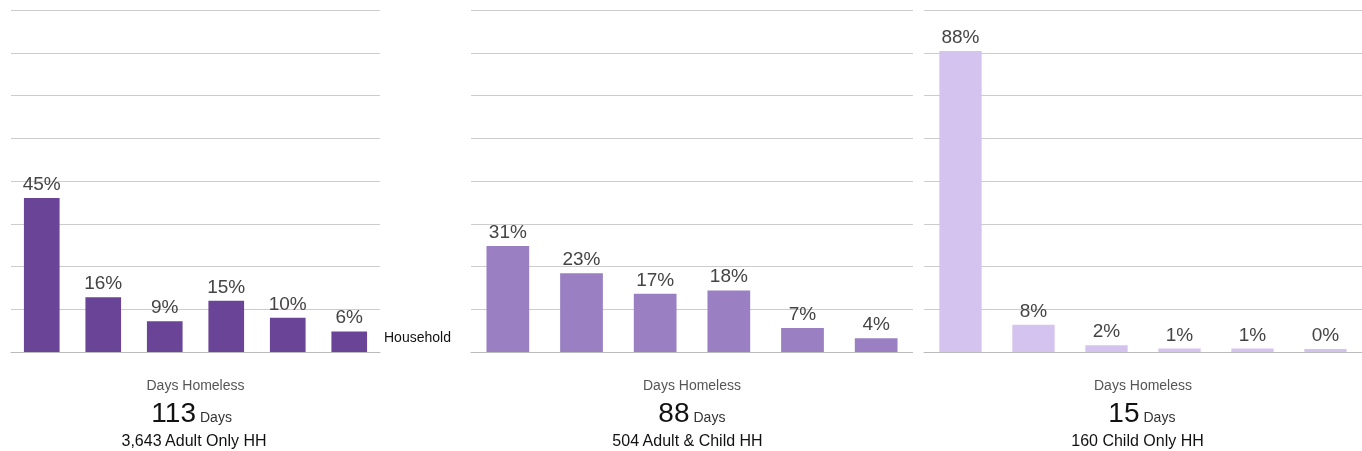  What do you see at coordinates (173, 412) in the screenshot?
I see `text: 113` at bounding box center [173, 412].